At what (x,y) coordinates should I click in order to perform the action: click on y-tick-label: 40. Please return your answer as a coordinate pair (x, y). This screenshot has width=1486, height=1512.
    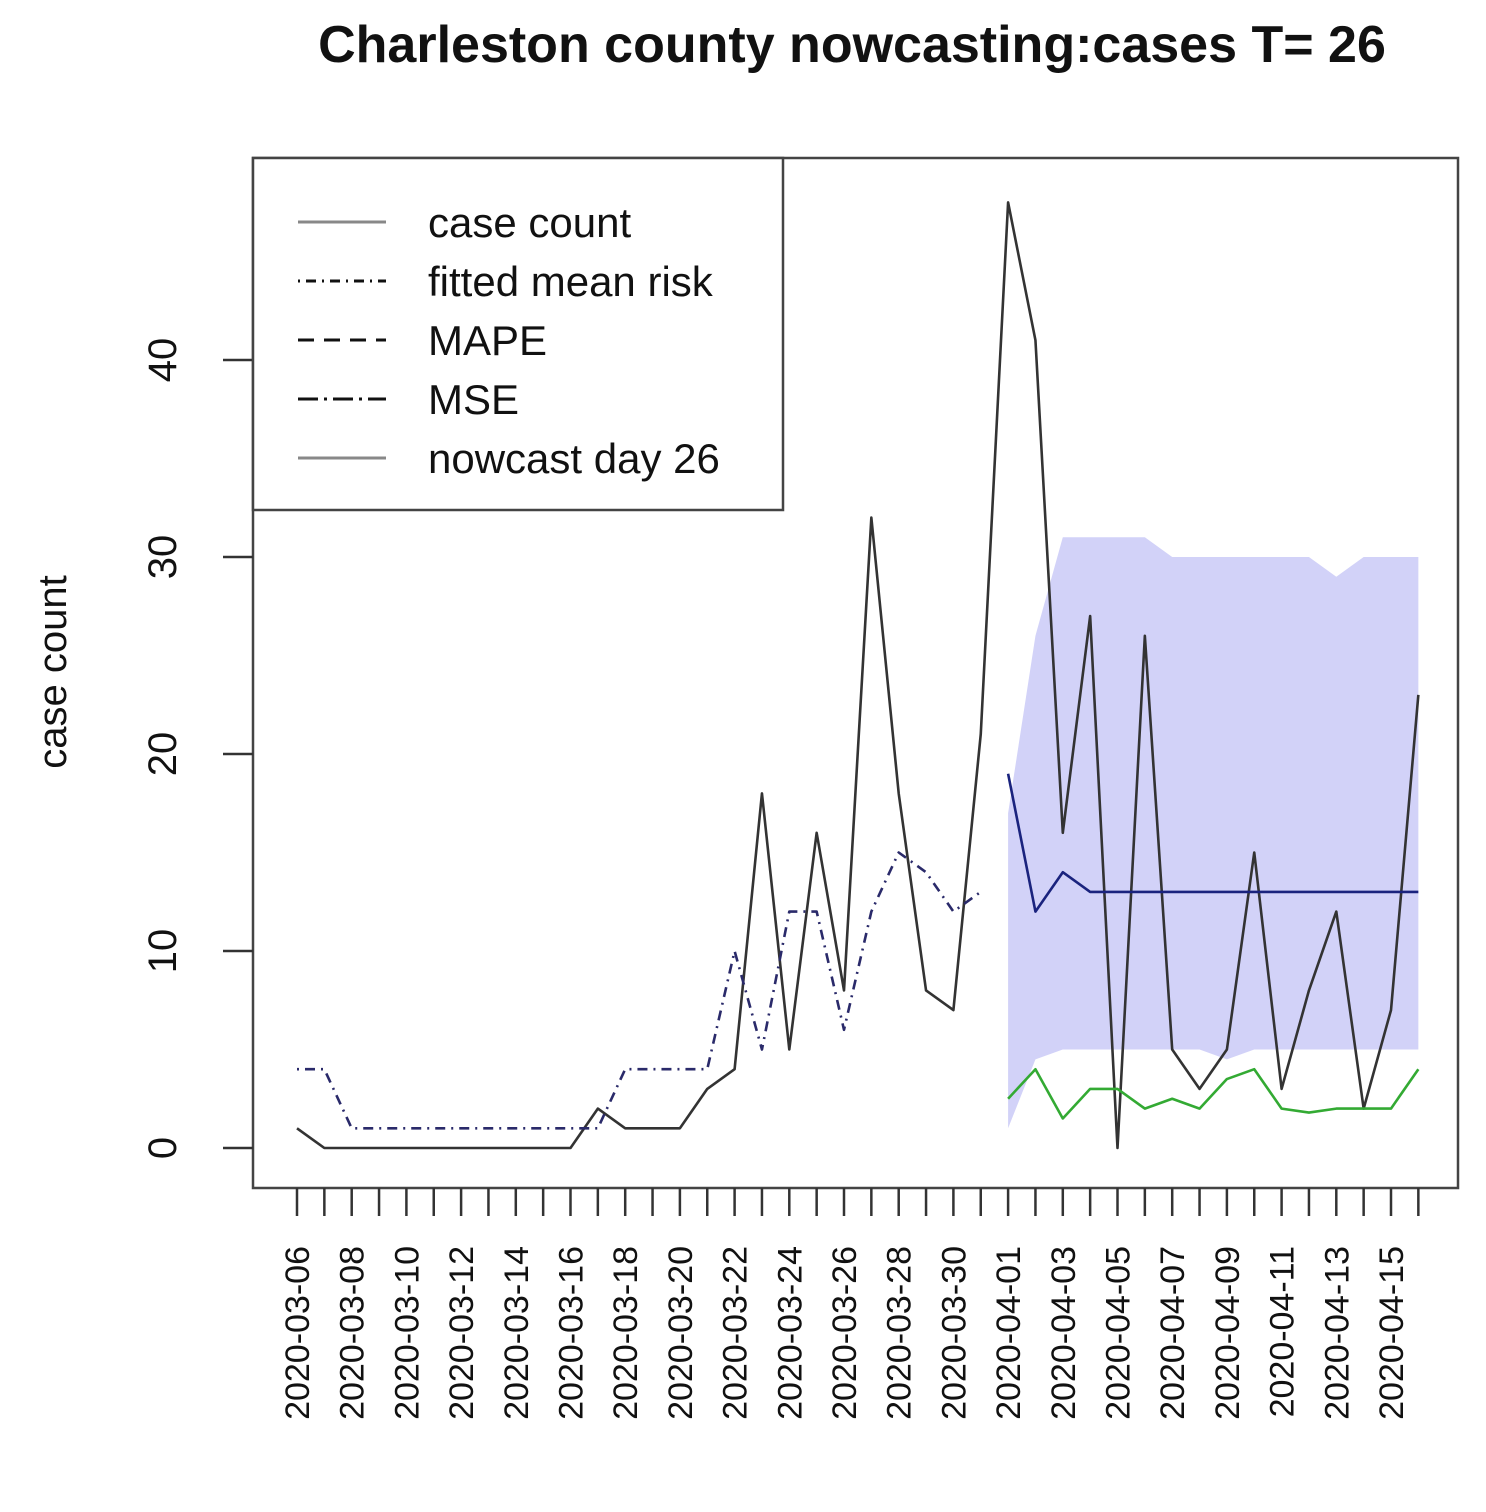
    Looking at the image, I should click on (163, 360).